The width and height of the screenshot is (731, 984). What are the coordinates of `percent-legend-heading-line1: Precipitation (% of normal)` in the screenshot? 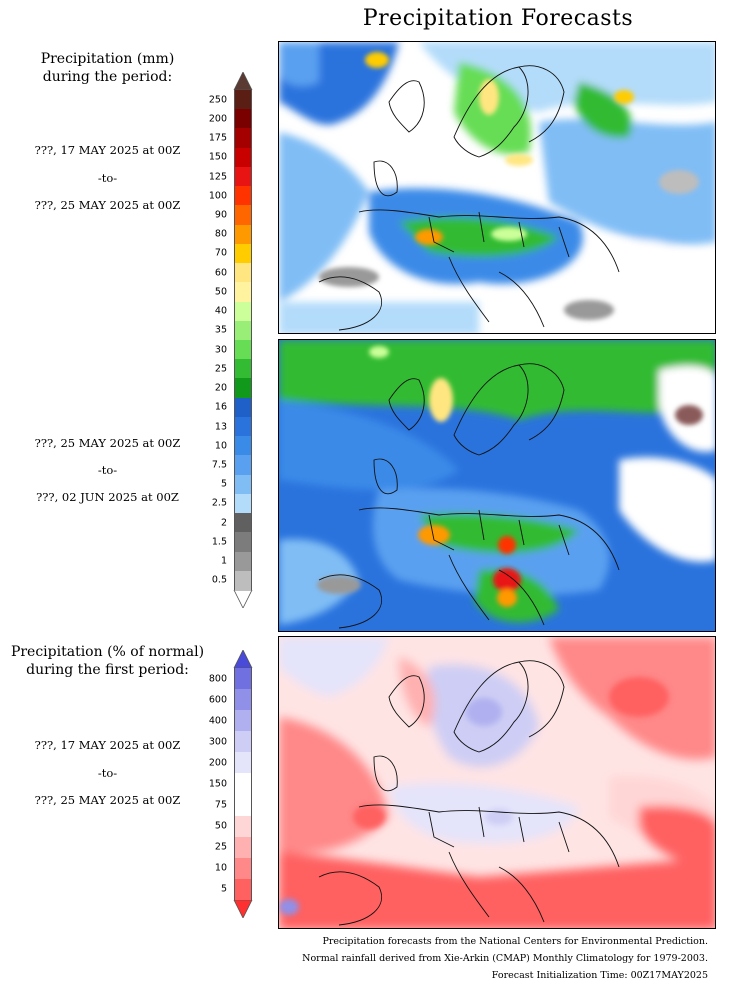 It's located at (107, 652).